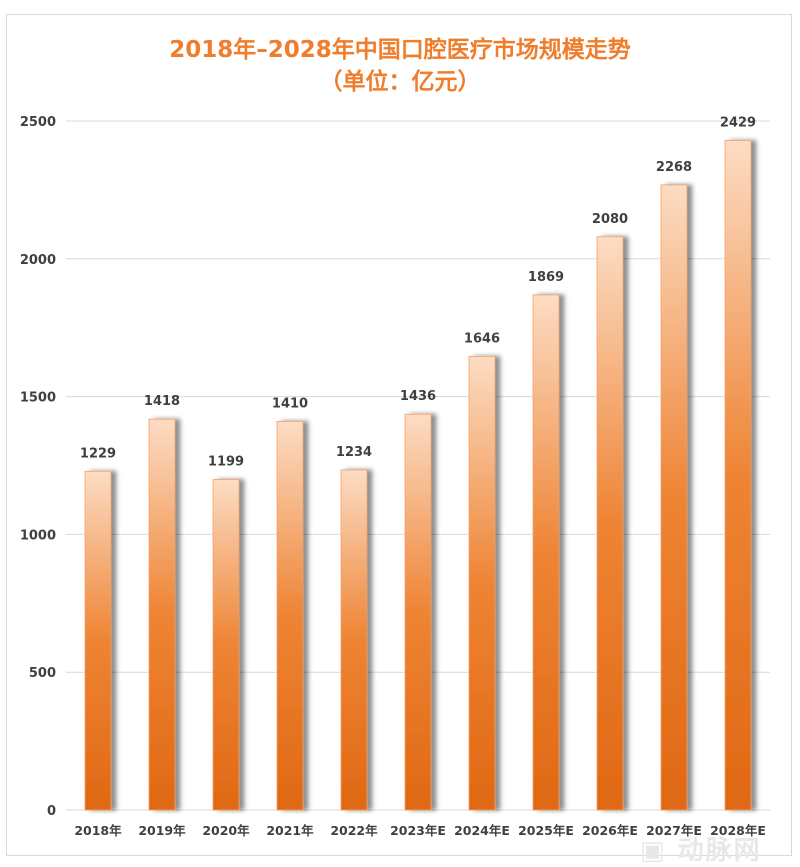  What do you see at coordinates (418, 830) in the screenshot?
I see `x-tick-label: 2023年E` at bounding box center [418, 830].